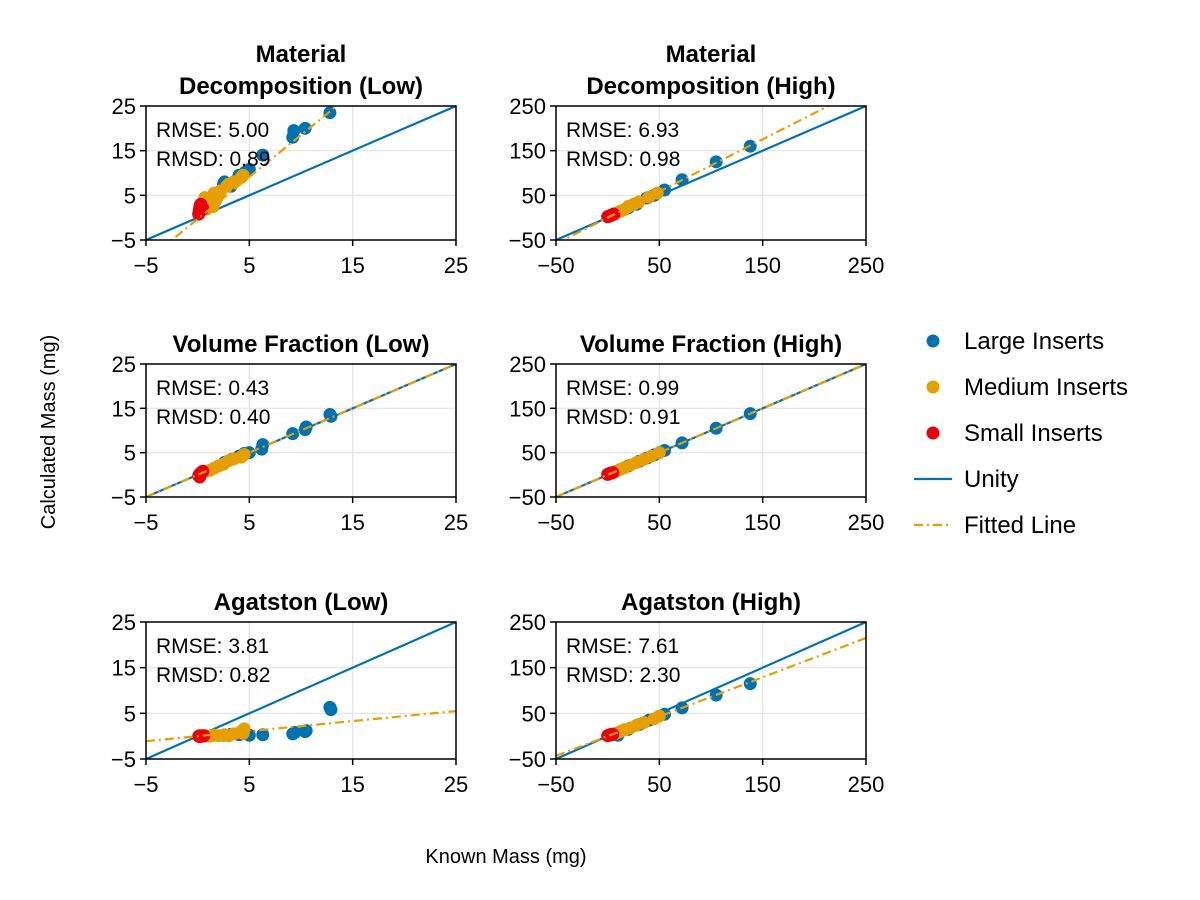 This screenshot has width=1200, height=900. I want to click on stat-annotation: RMSE: 6.93, so click(622, 130).